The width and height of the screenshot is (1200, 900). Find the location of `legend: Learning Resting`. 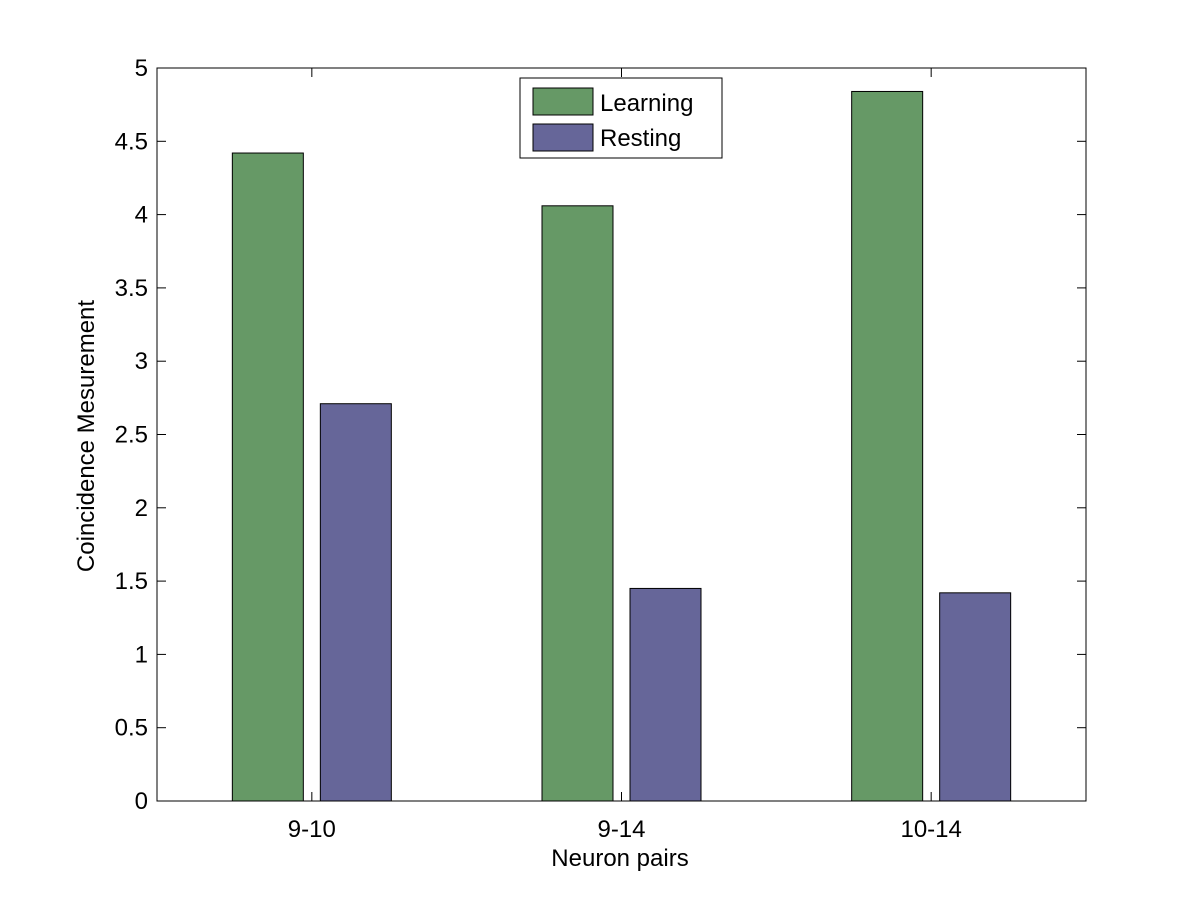

legend: Learning Resting is located at coordinates (621, 118).